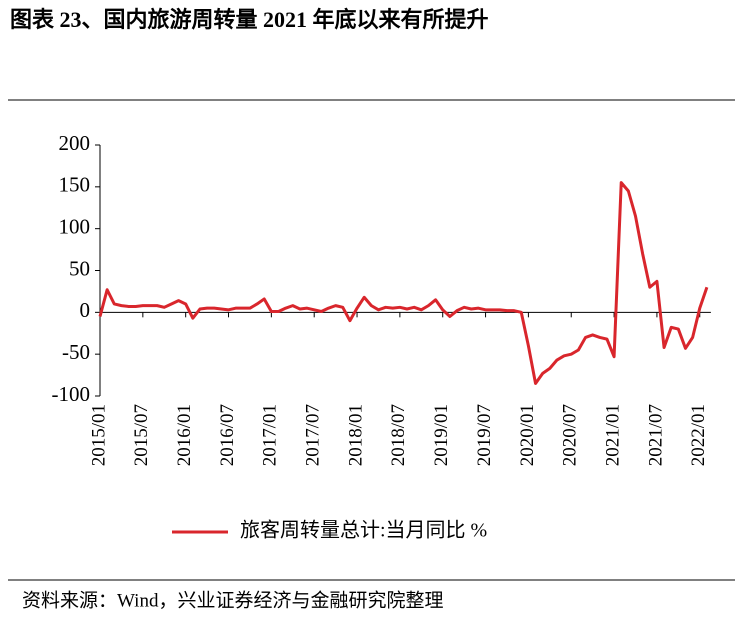  What do you see at coordinates (698, 435) in the screenshot?
I see `x-tick-label: 2022/01` at bounding box center [698, 435].